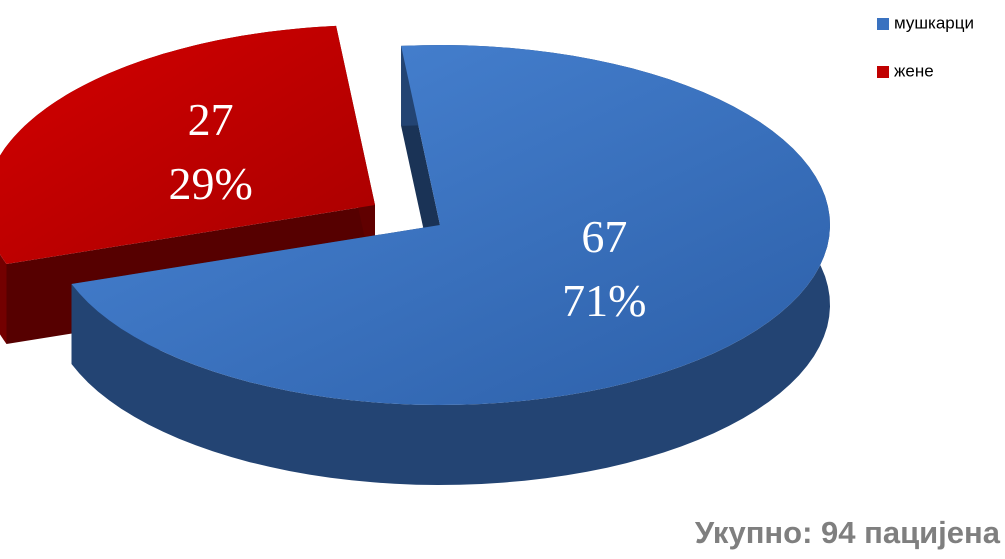 This screenshot has width=1005, height=559. What do you see at coordinates (914, 70) in the screenshot?
I see `legend-label: жене` at bounding box center [914, 70].